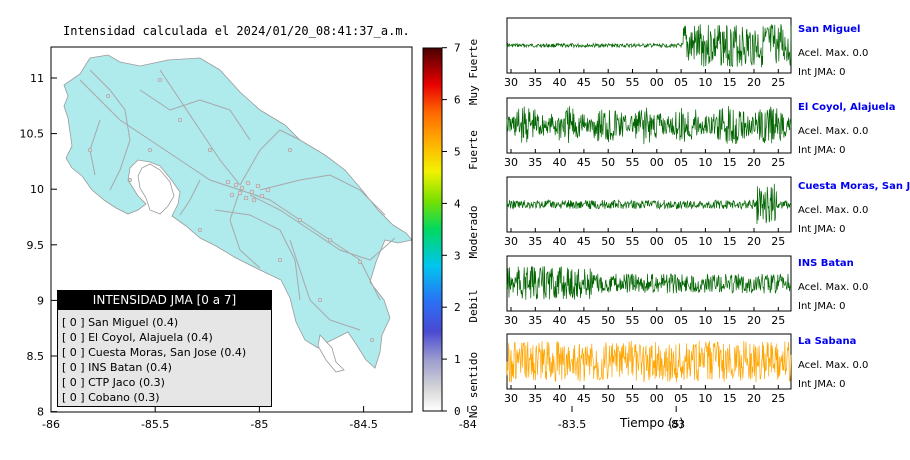  I want to click on legend-item: [ 0 ] INS Batan (0.4), so click(117, 367).